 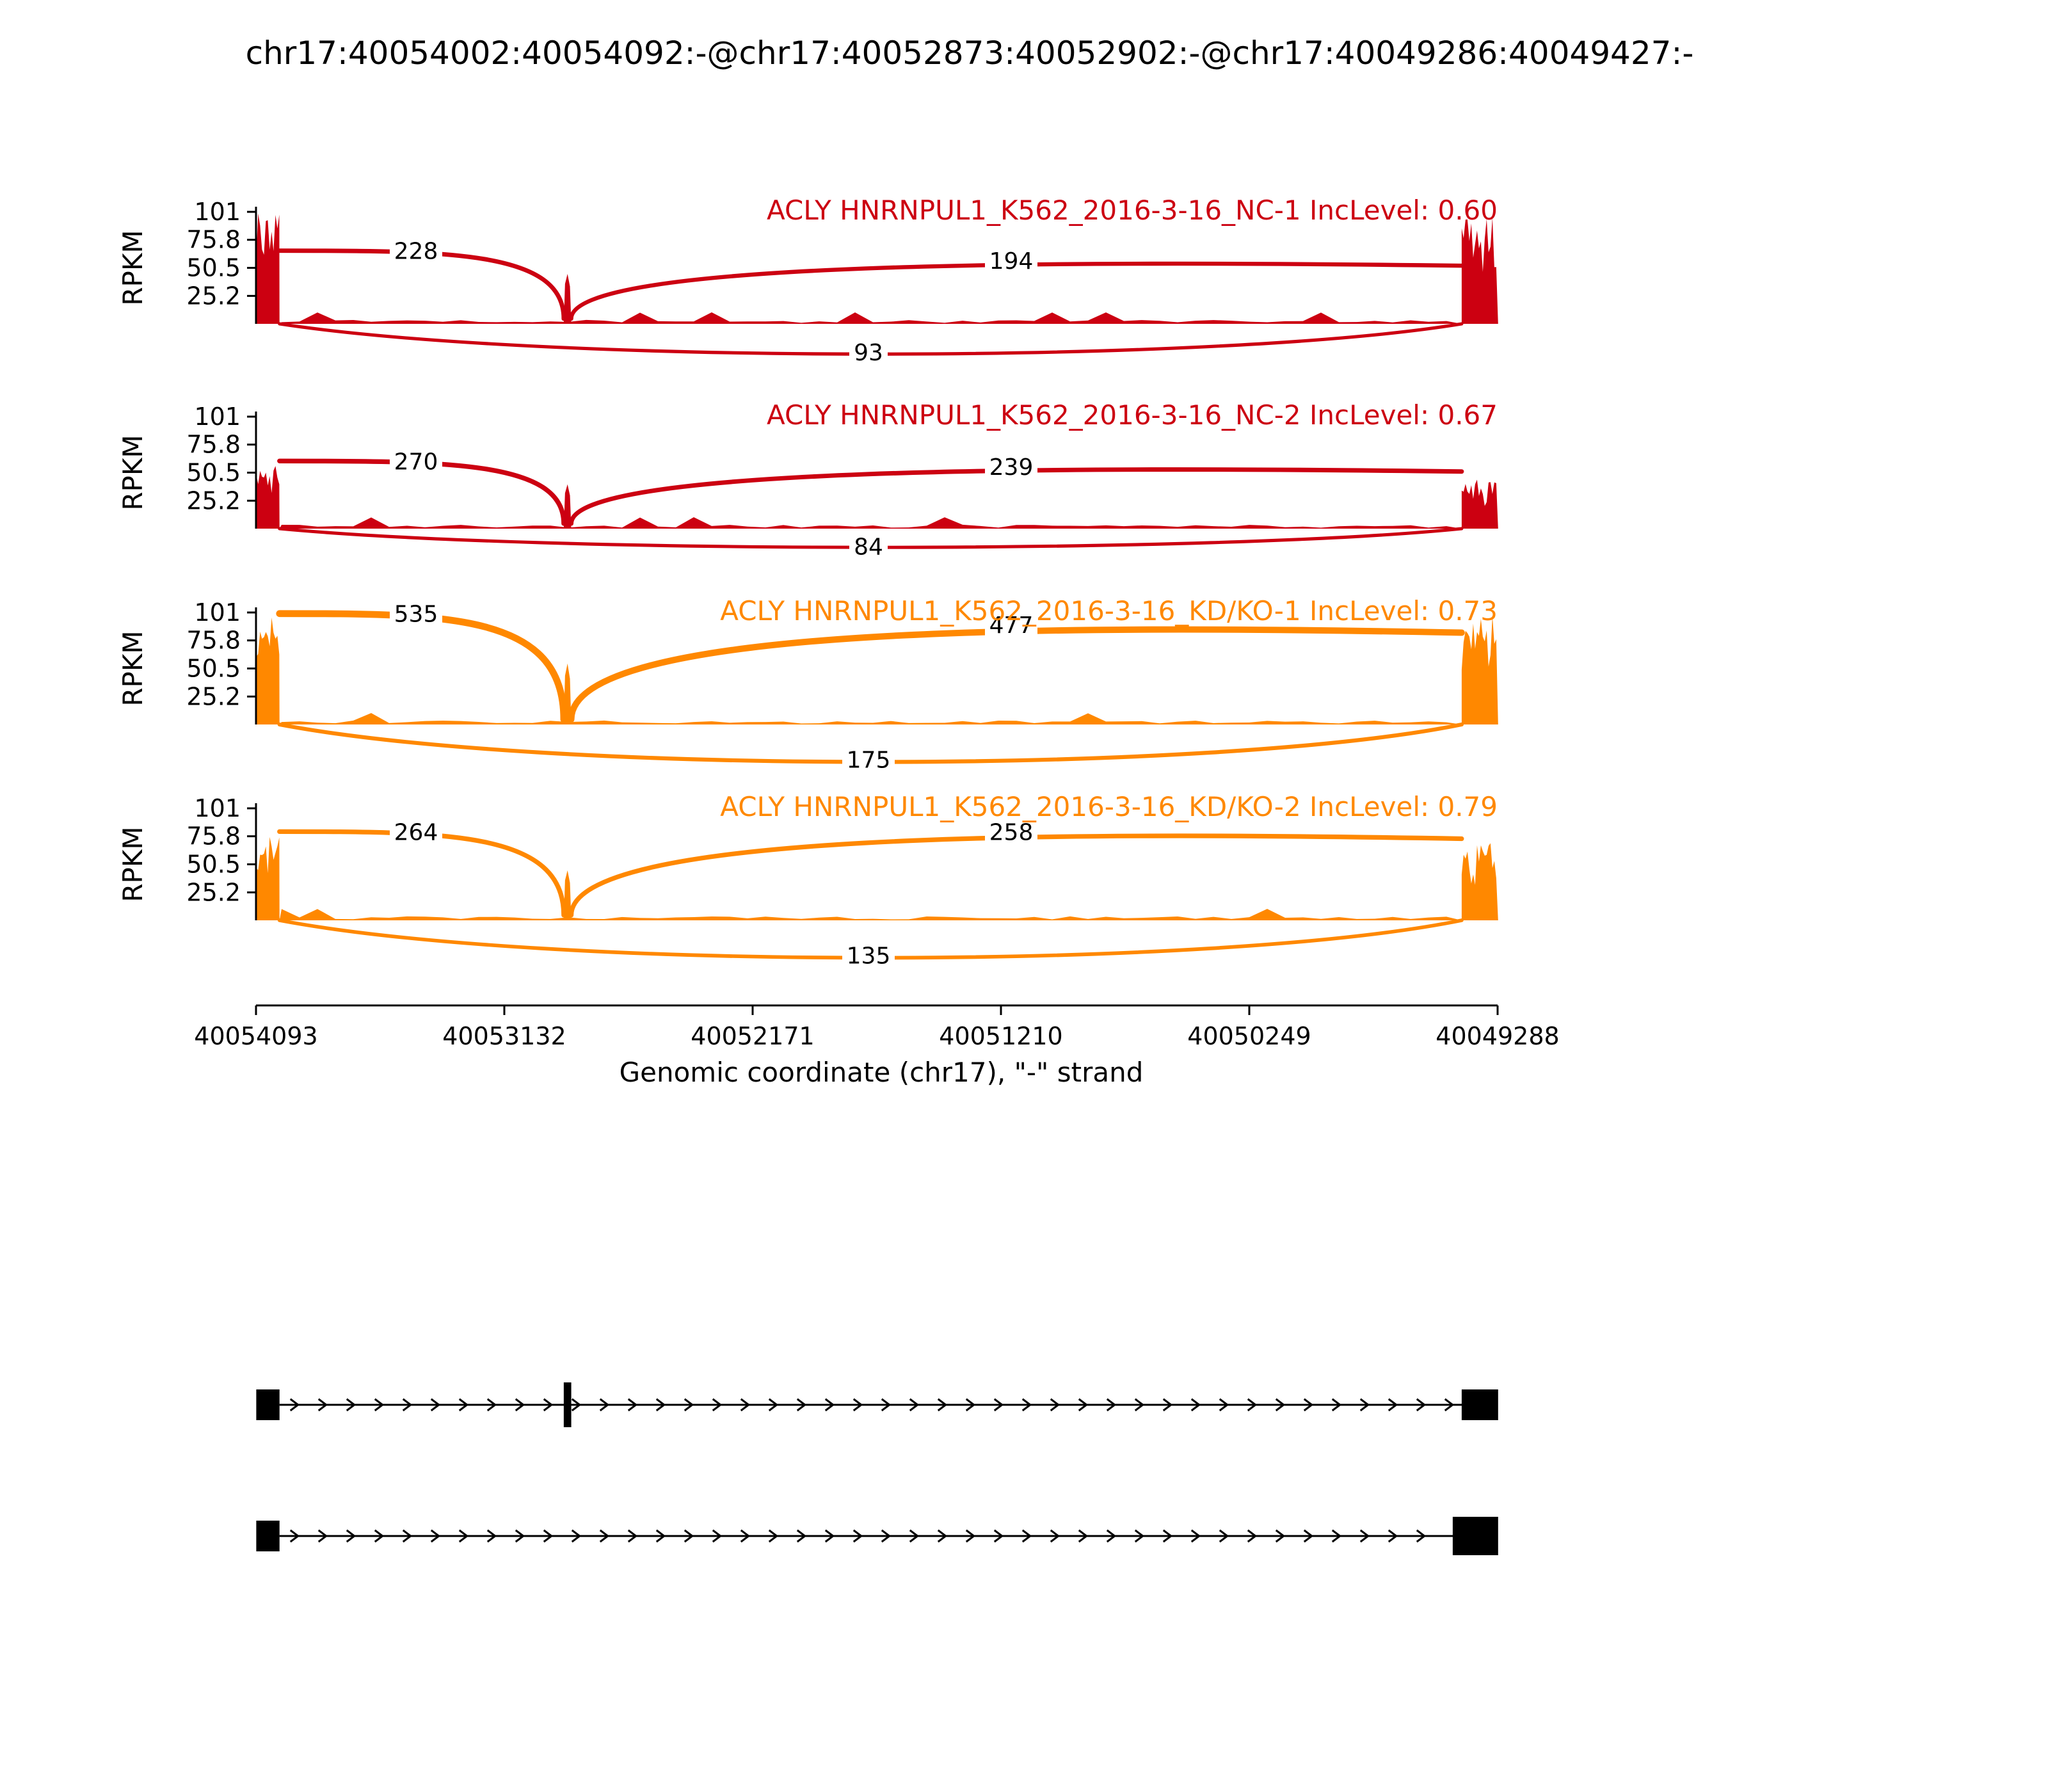 I want to click on upstream-junction-count: 270, so click(x=416, y=462).